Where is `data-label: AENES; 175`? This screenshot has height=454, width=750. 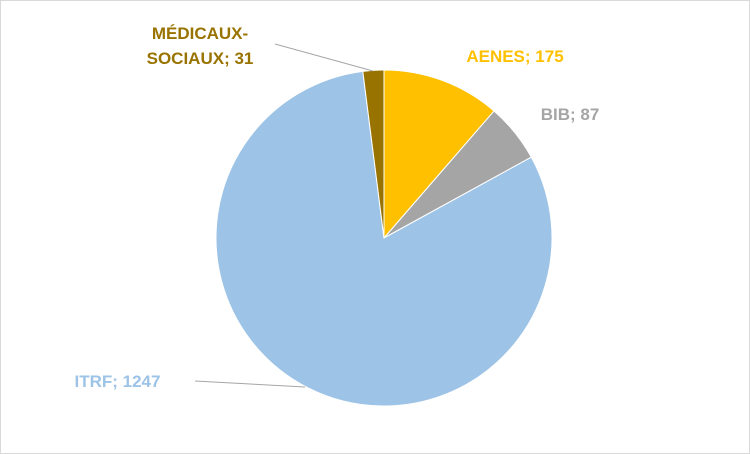
data-label: AENES; 175 is located at coordinates (515, 56).